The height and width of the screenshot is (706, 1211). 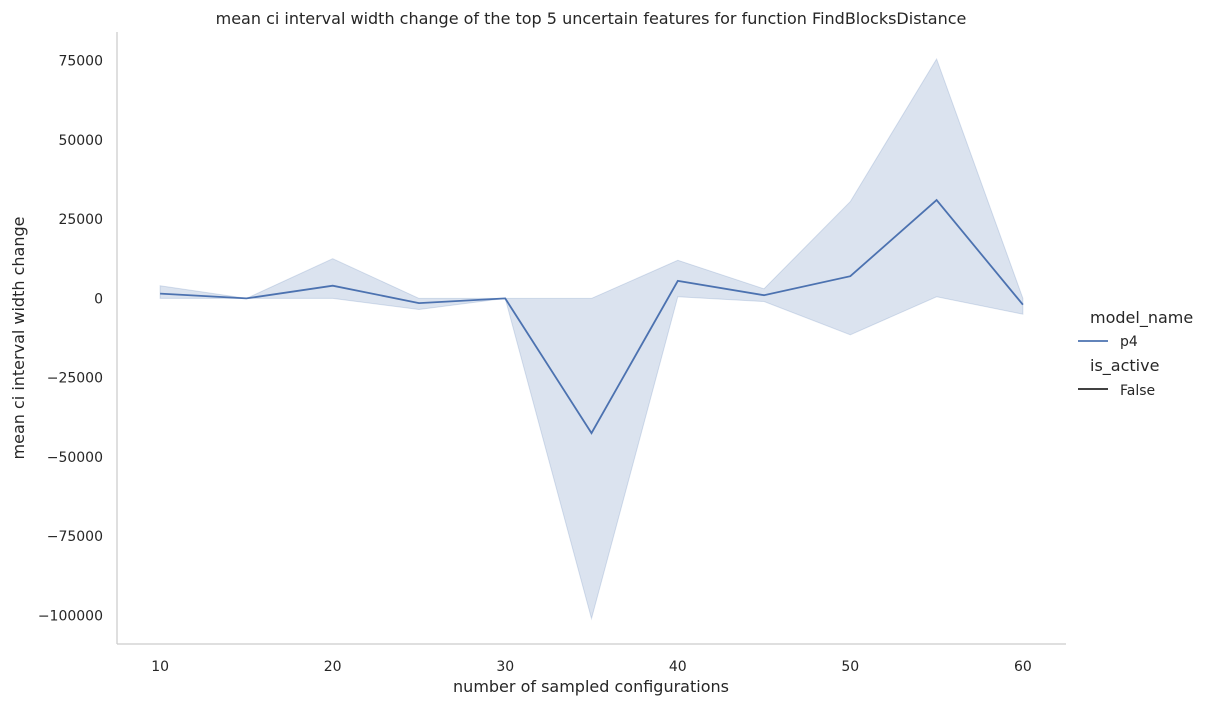 I want to click on y-tick-label: −50000, so click(x=75, y=458).